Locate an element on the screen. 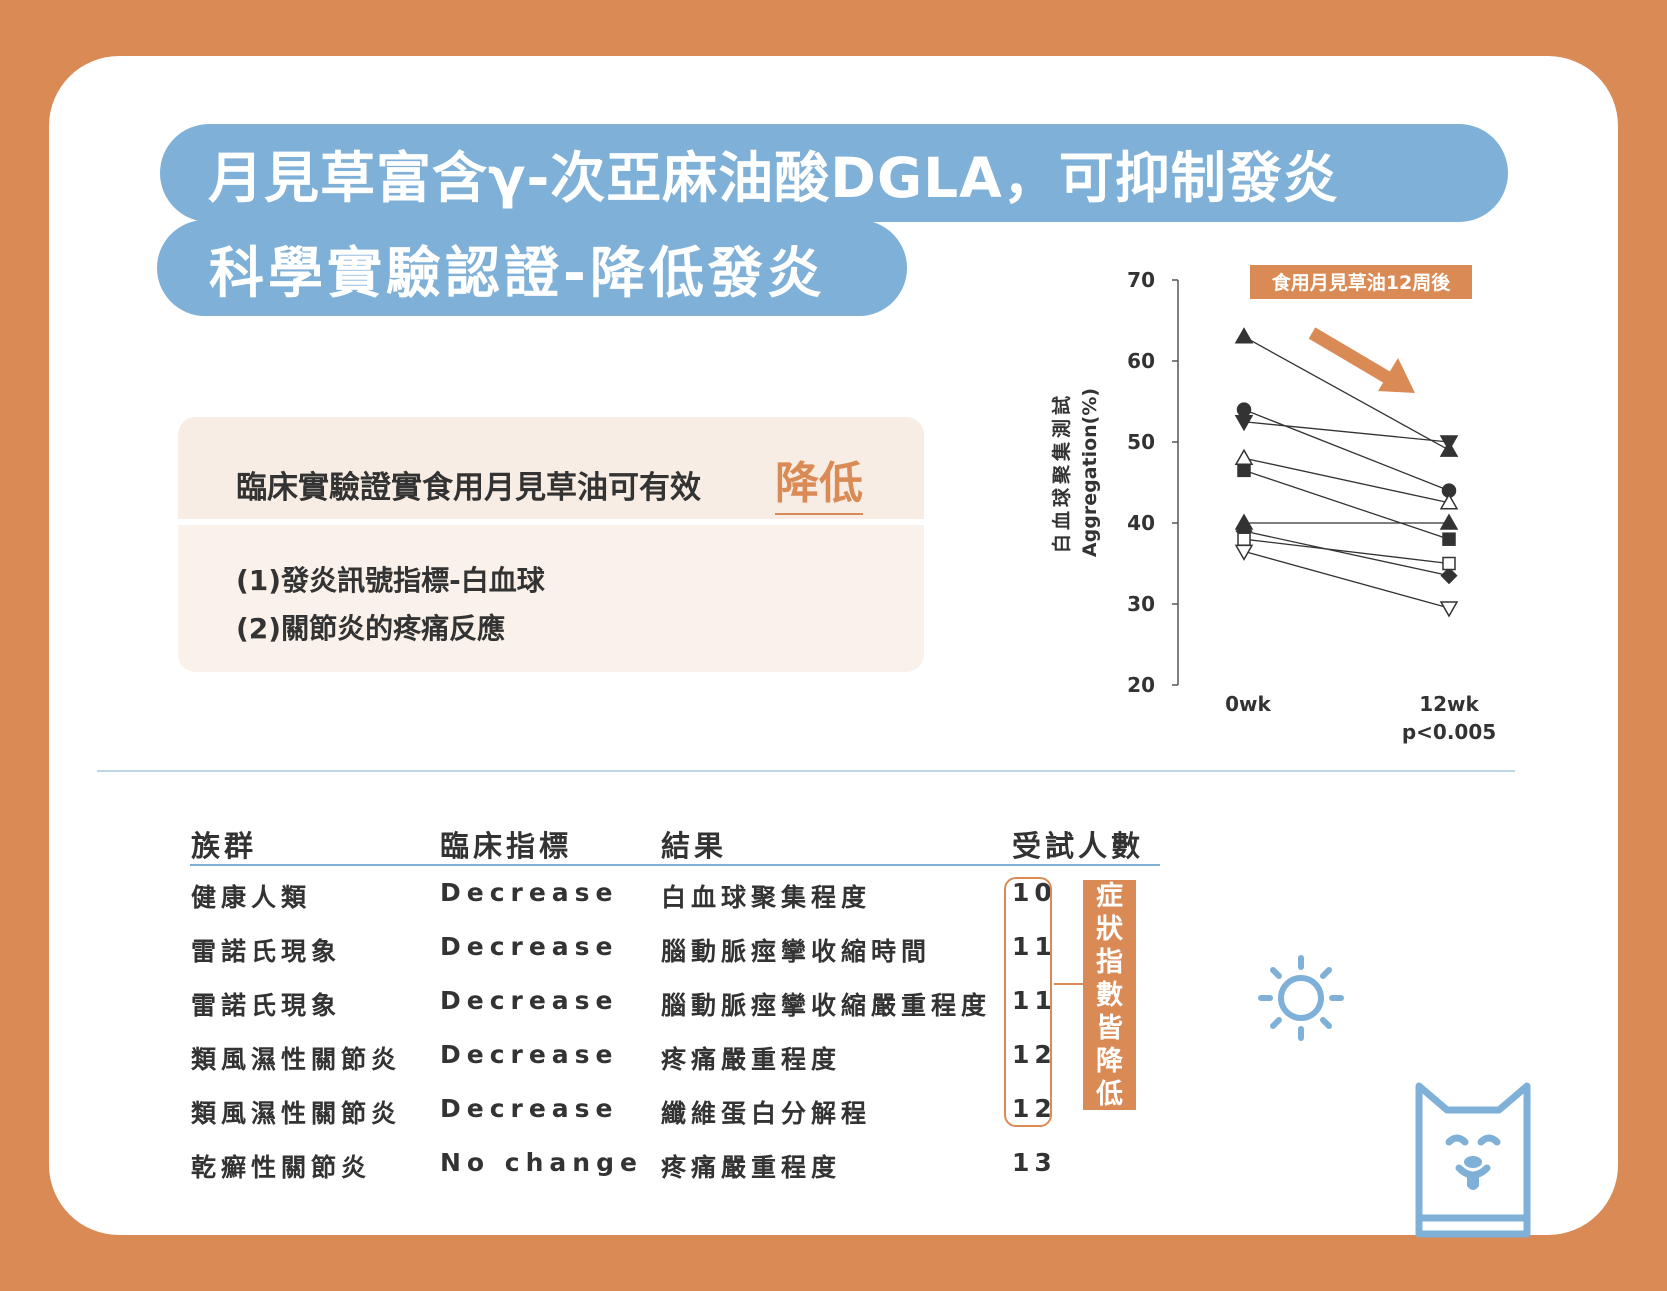  symptom-label: 症狀指數皆降低 is located at coordinates (1109, 995).